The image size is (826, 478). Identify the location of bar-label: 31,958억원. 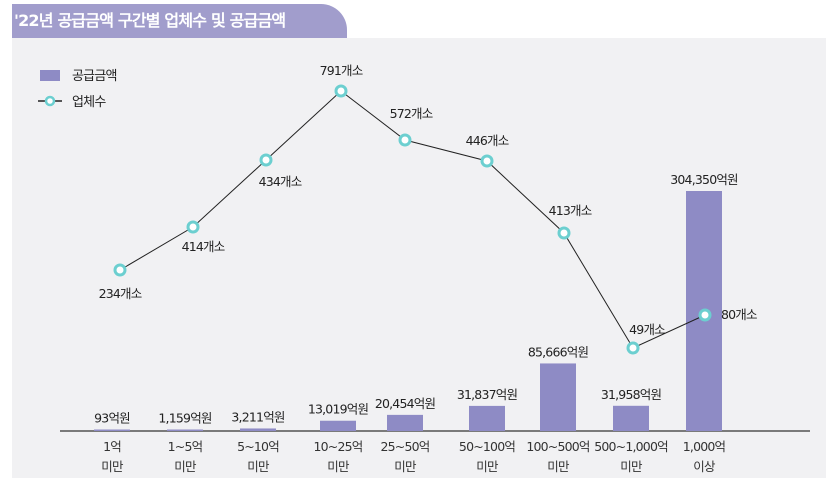
(631, 394).